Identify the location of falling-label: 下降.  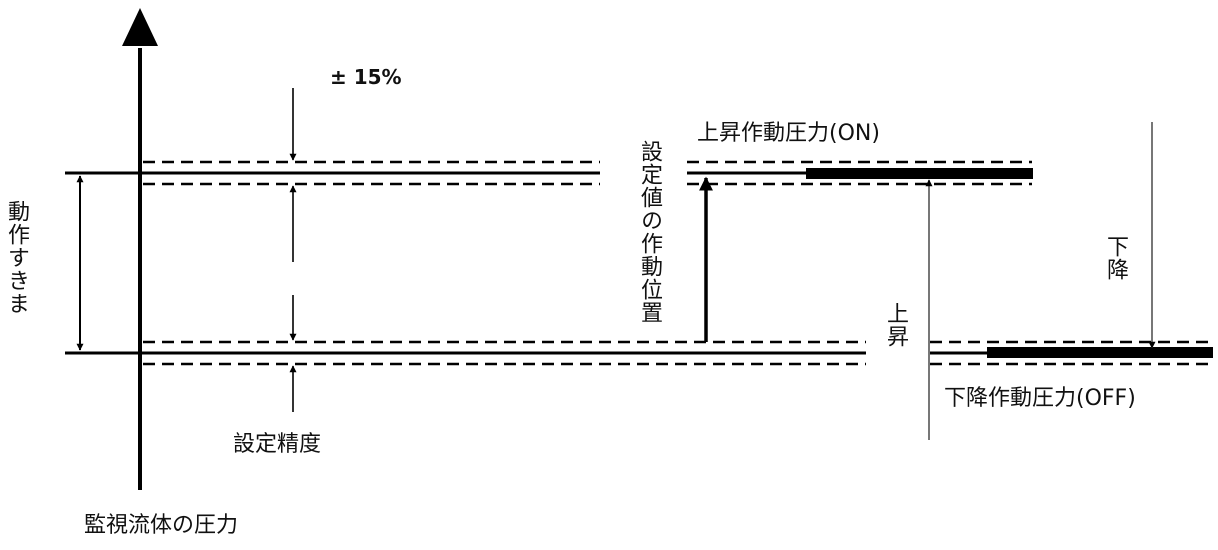
(1115, 258).